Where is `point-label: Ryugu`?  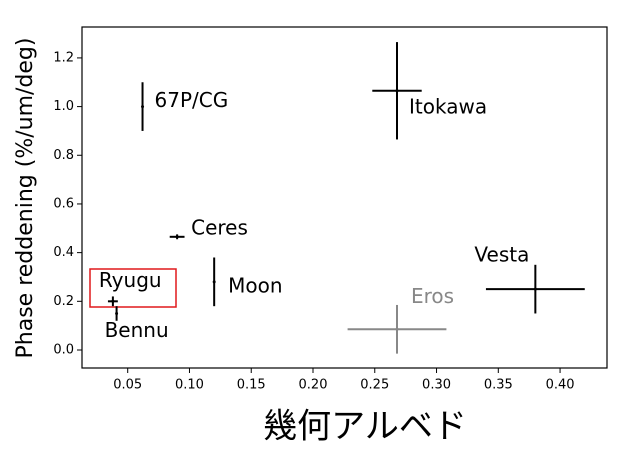 point-label: Ryugu is located at coordinates (130, 280).